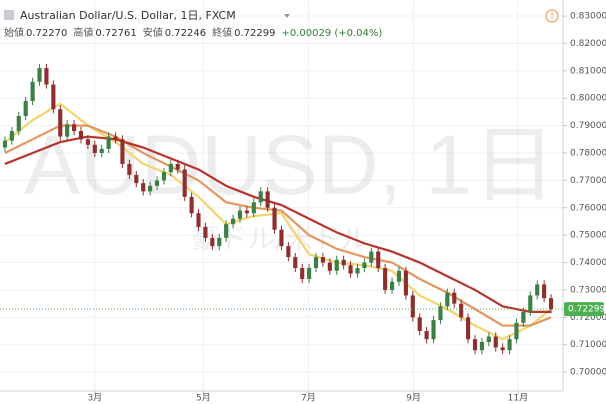 This screenshot has height=404, width=606. Describe the element at coordinates (588, 99) in the screenshot. I see `y-tick-label: 0.80000` at that location.